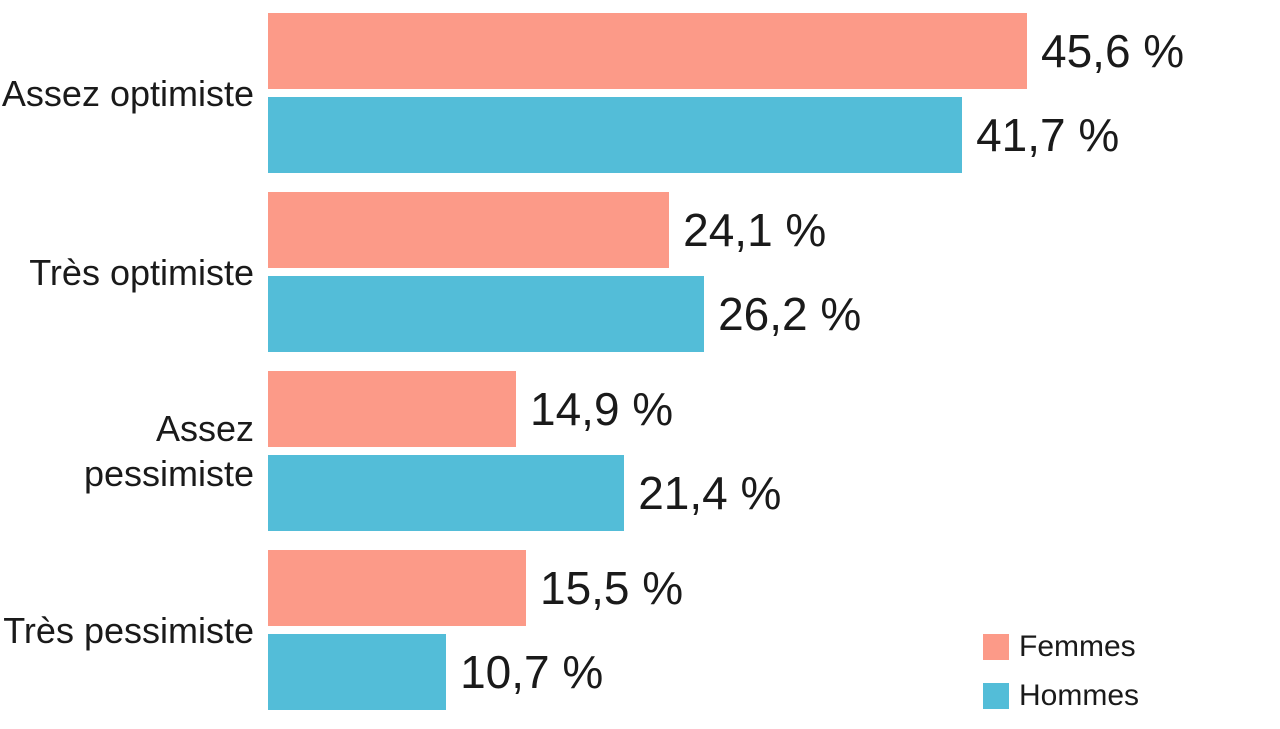 This screenshot has height=729, width=1280. What do you see at coordinates (996, 696) in the screenshot?
I see `legend-swatch-hommes` at bounding box center [996, 696].